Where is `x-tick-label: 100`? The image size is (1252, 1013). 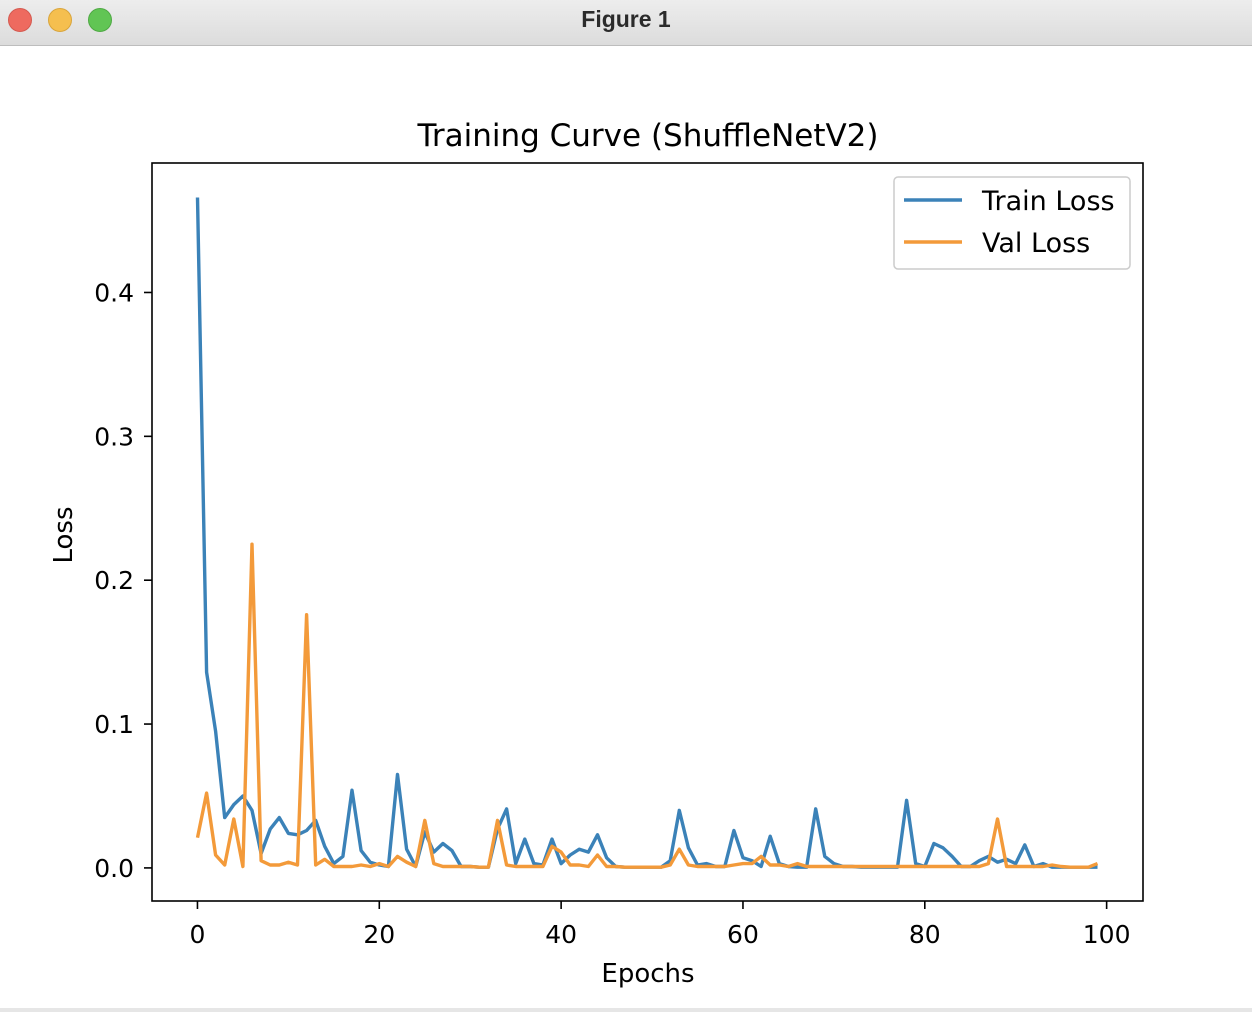 x-tick-label: 100 is located at coordinates (1107, 934).